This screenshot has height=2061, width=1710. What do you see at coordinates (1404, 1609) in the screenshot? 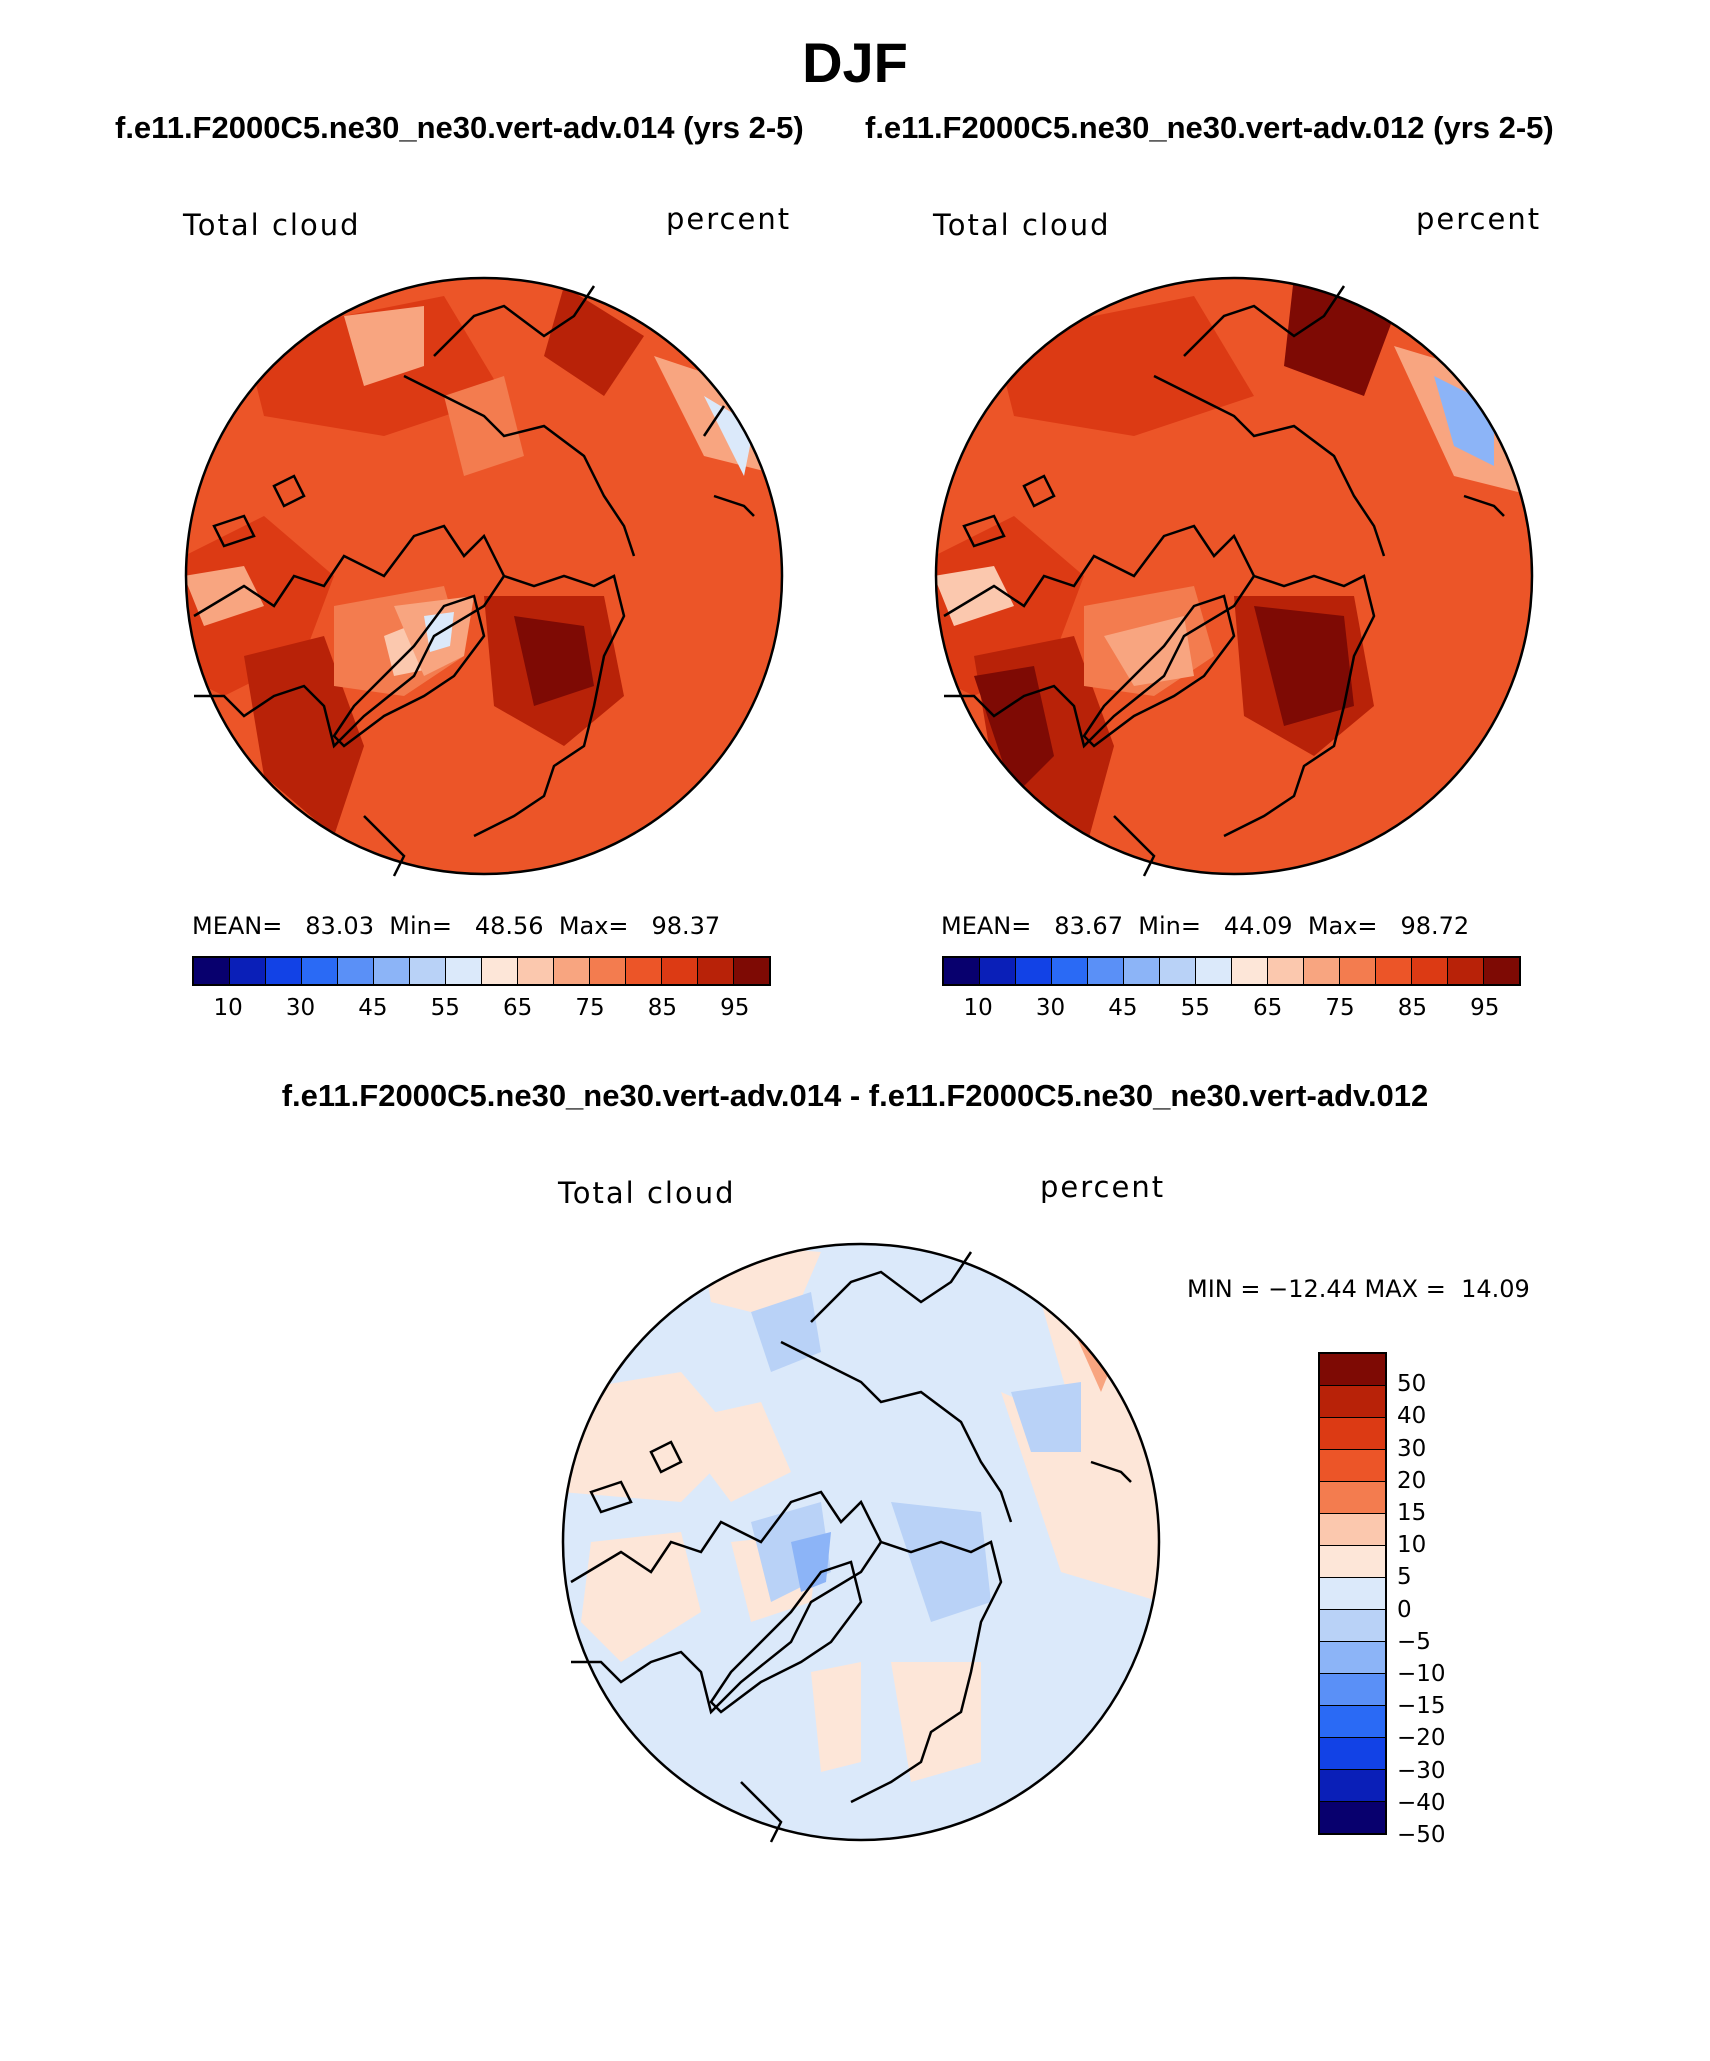
I see `colorbar-level-label: 0` at bounding box center [1404, 1609].